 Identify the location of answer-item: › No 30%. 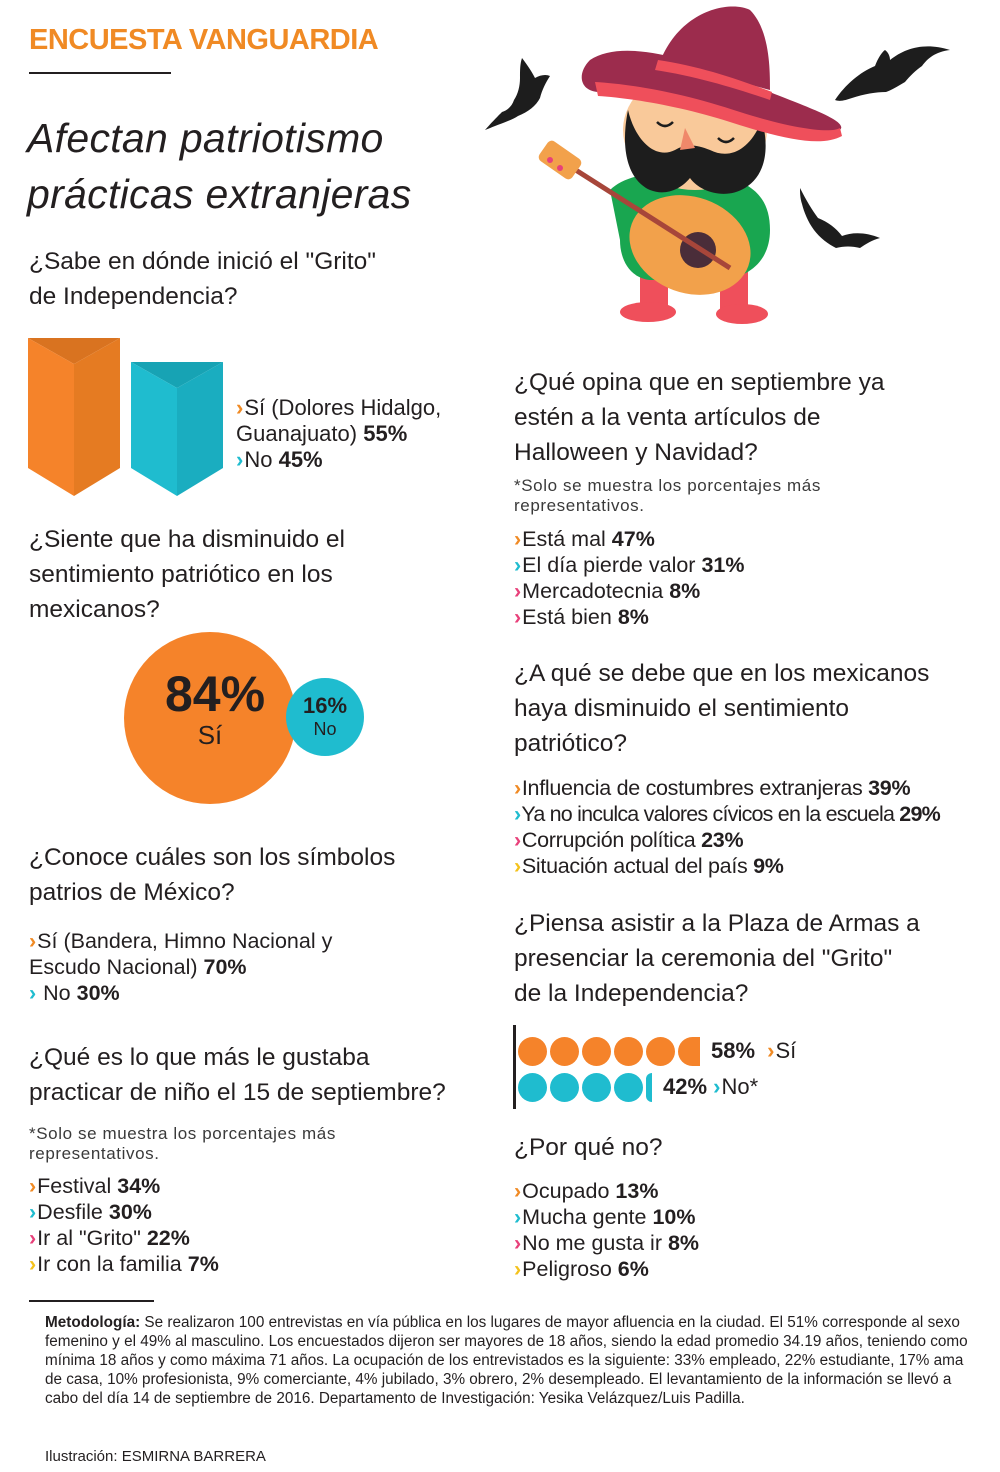
(74, 993).